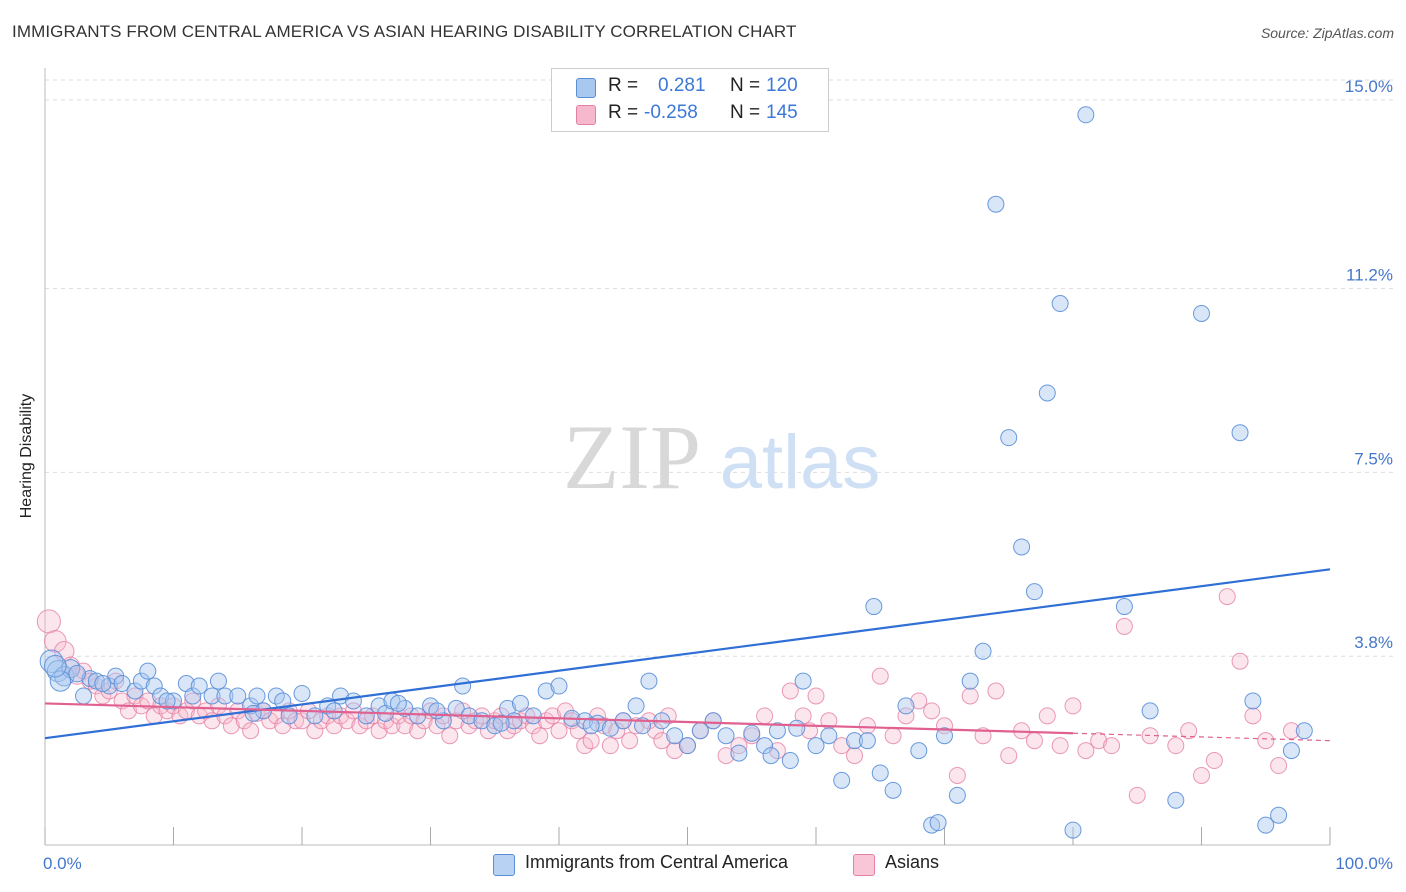 The width and height of the screenshot is (1406, 892). What do you see at coordinates (1327, 33) in the screenshot?
I see `chart-source: Source: ZipAtlas.com` at bounding box center [1327, 33].